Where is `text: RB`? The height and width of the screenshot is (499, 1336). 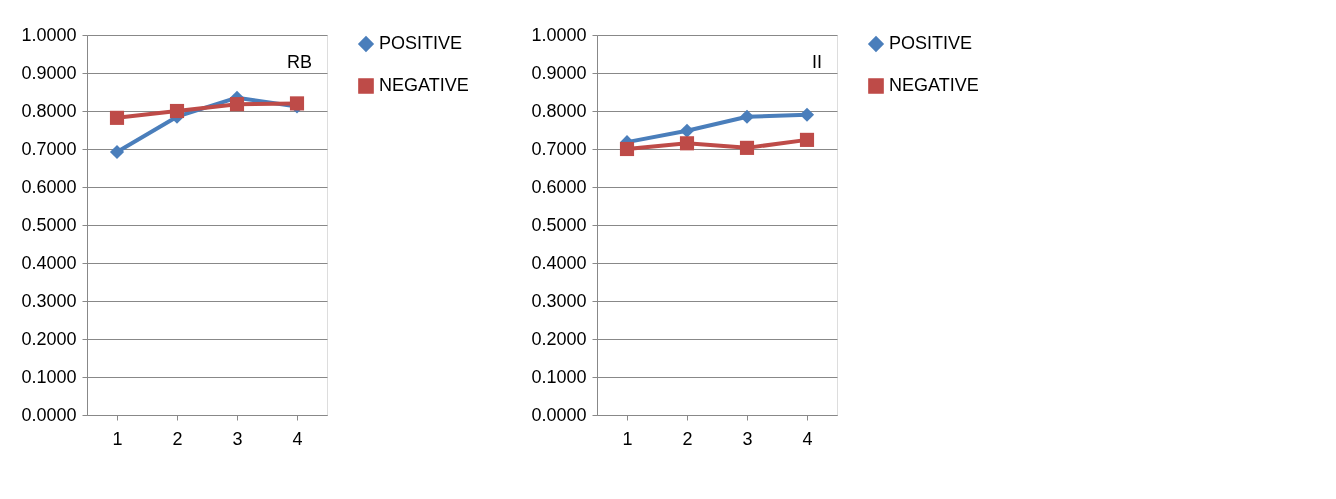 text: RB is located at coordinates (299, 62).